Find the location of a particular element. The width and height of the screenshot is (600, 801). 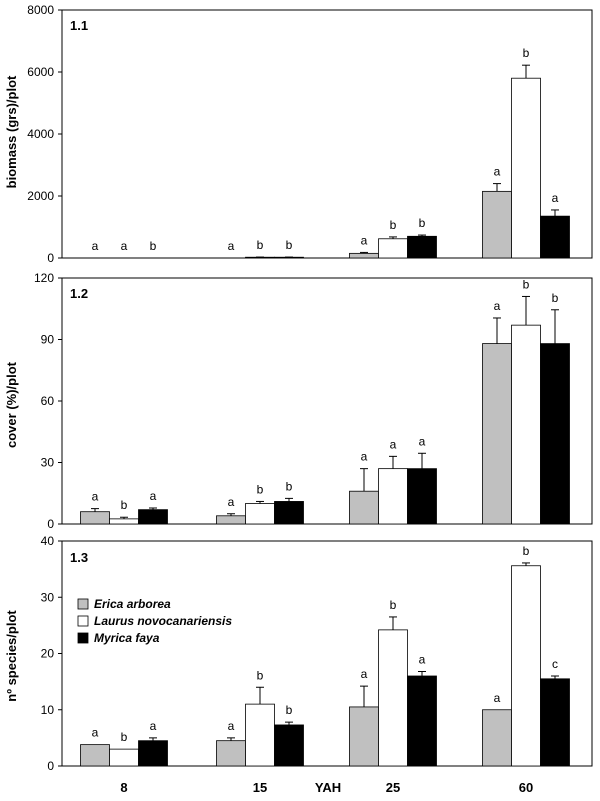

y-tick-label: 120 is located at coordinates (44, 278).